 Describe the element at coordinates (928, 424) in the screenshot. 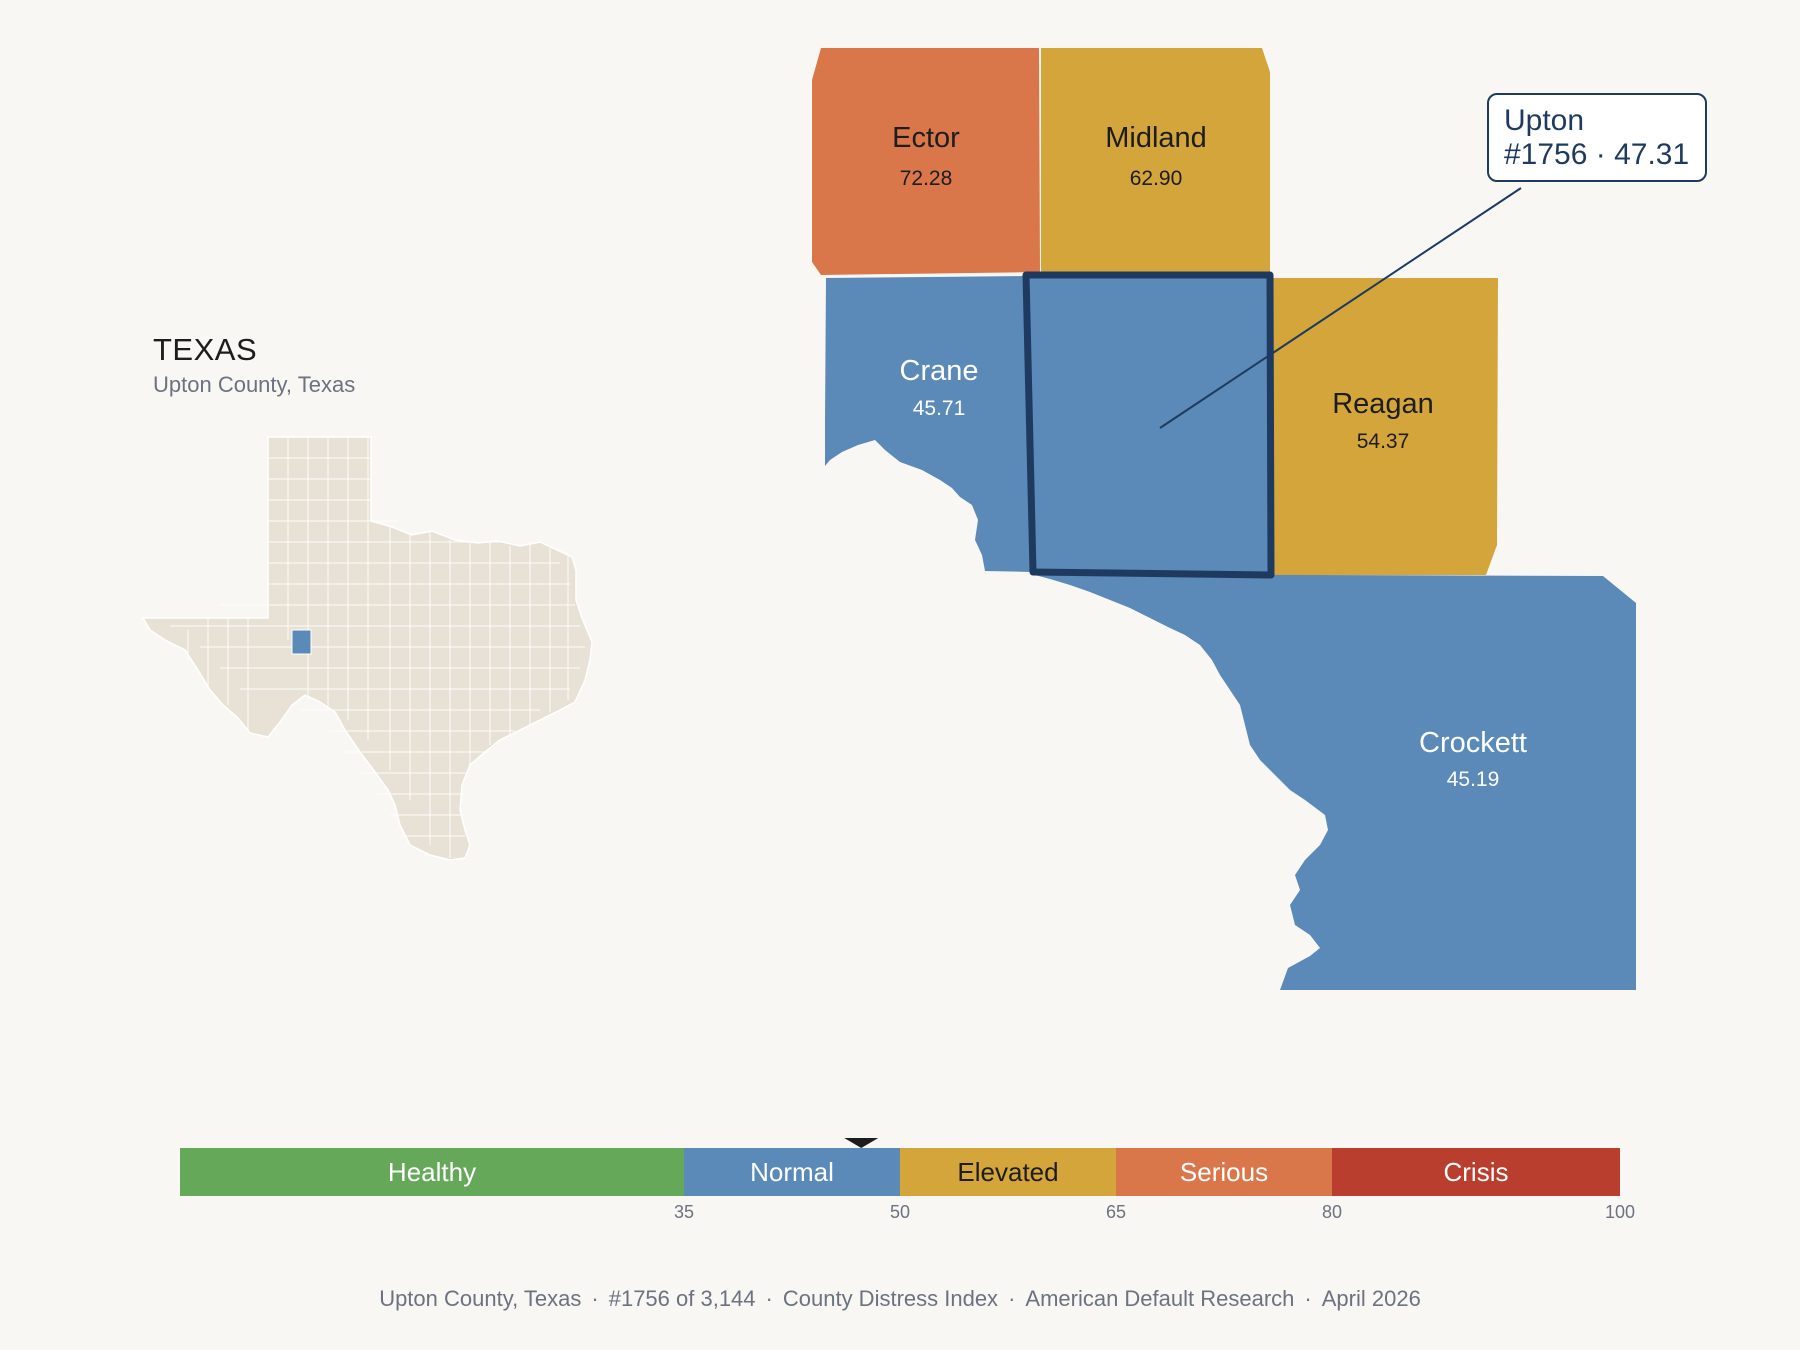

I see `county-crane` at that location.